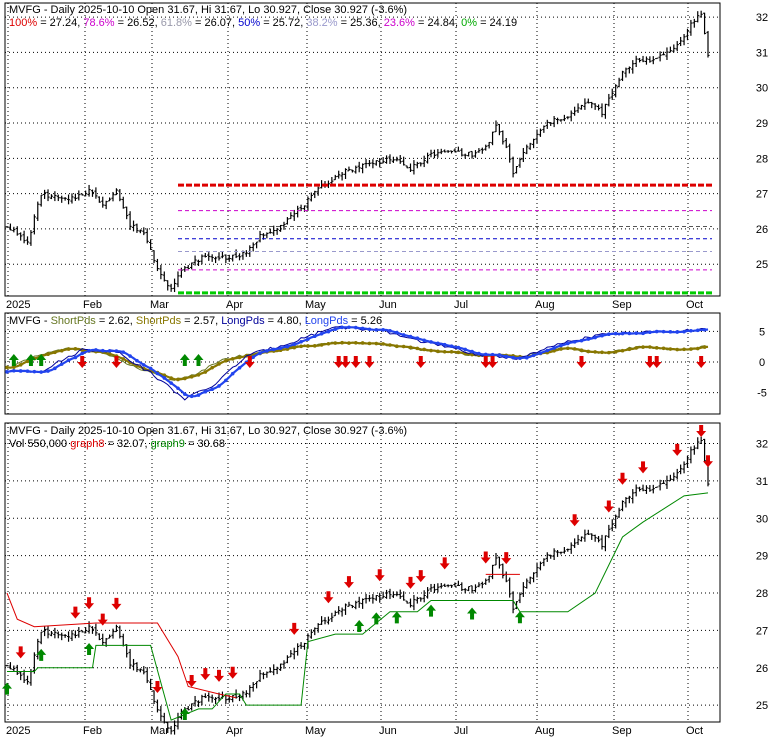  I want to click on x-tick-1-6: Jul, so click(461, 305).